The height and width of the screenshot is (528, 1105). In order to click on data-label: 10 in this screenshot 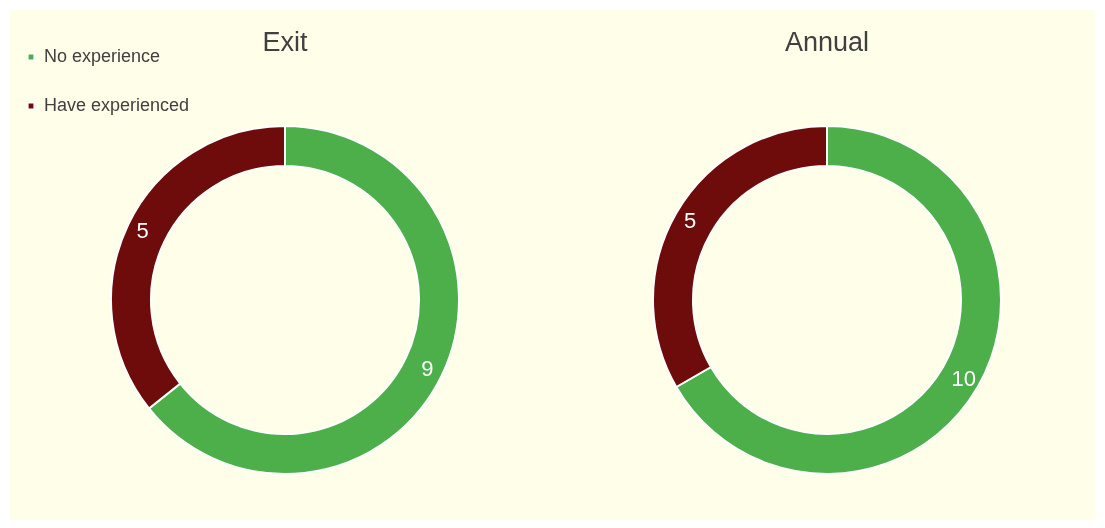, I will do `click(964, 378)`.